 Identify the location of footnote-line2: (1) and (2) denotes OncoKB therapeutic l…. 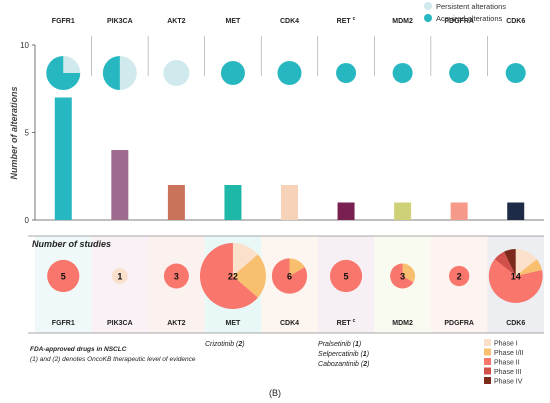
(113, 359).